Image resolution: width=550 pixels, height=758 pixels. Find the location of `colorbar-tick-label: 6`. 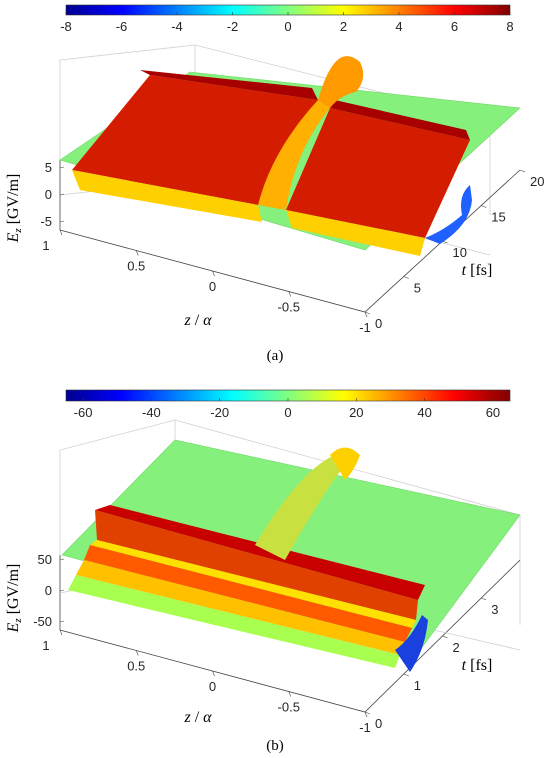

colorbar-tick-label: 6 is located at coordinates (454, 26).